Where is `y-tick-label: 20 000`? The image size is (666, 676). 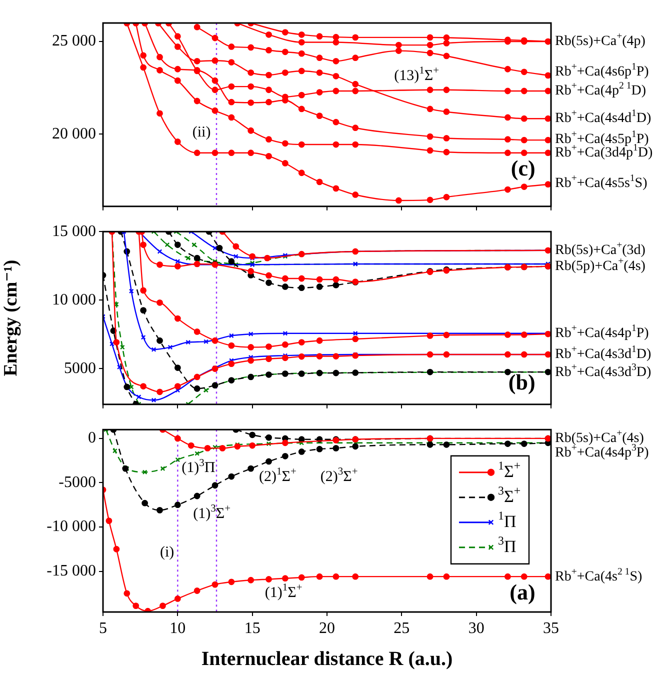 y-tick-label: 20 000 is located at coordinates (74, 133).